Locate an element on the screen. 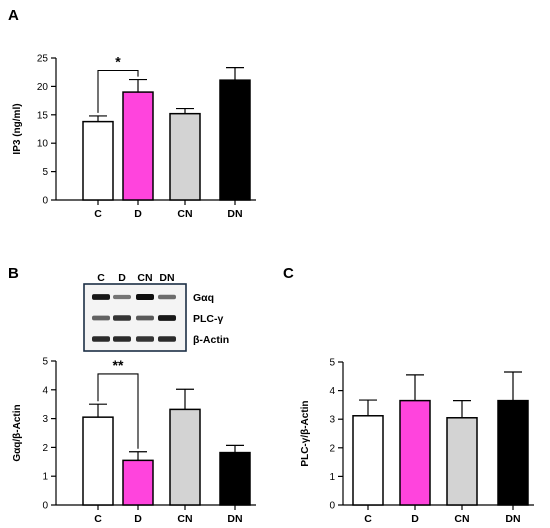 The width and height of the screenshot is (550, 528). panel-label-a: A is located at coordinates (13, 15).